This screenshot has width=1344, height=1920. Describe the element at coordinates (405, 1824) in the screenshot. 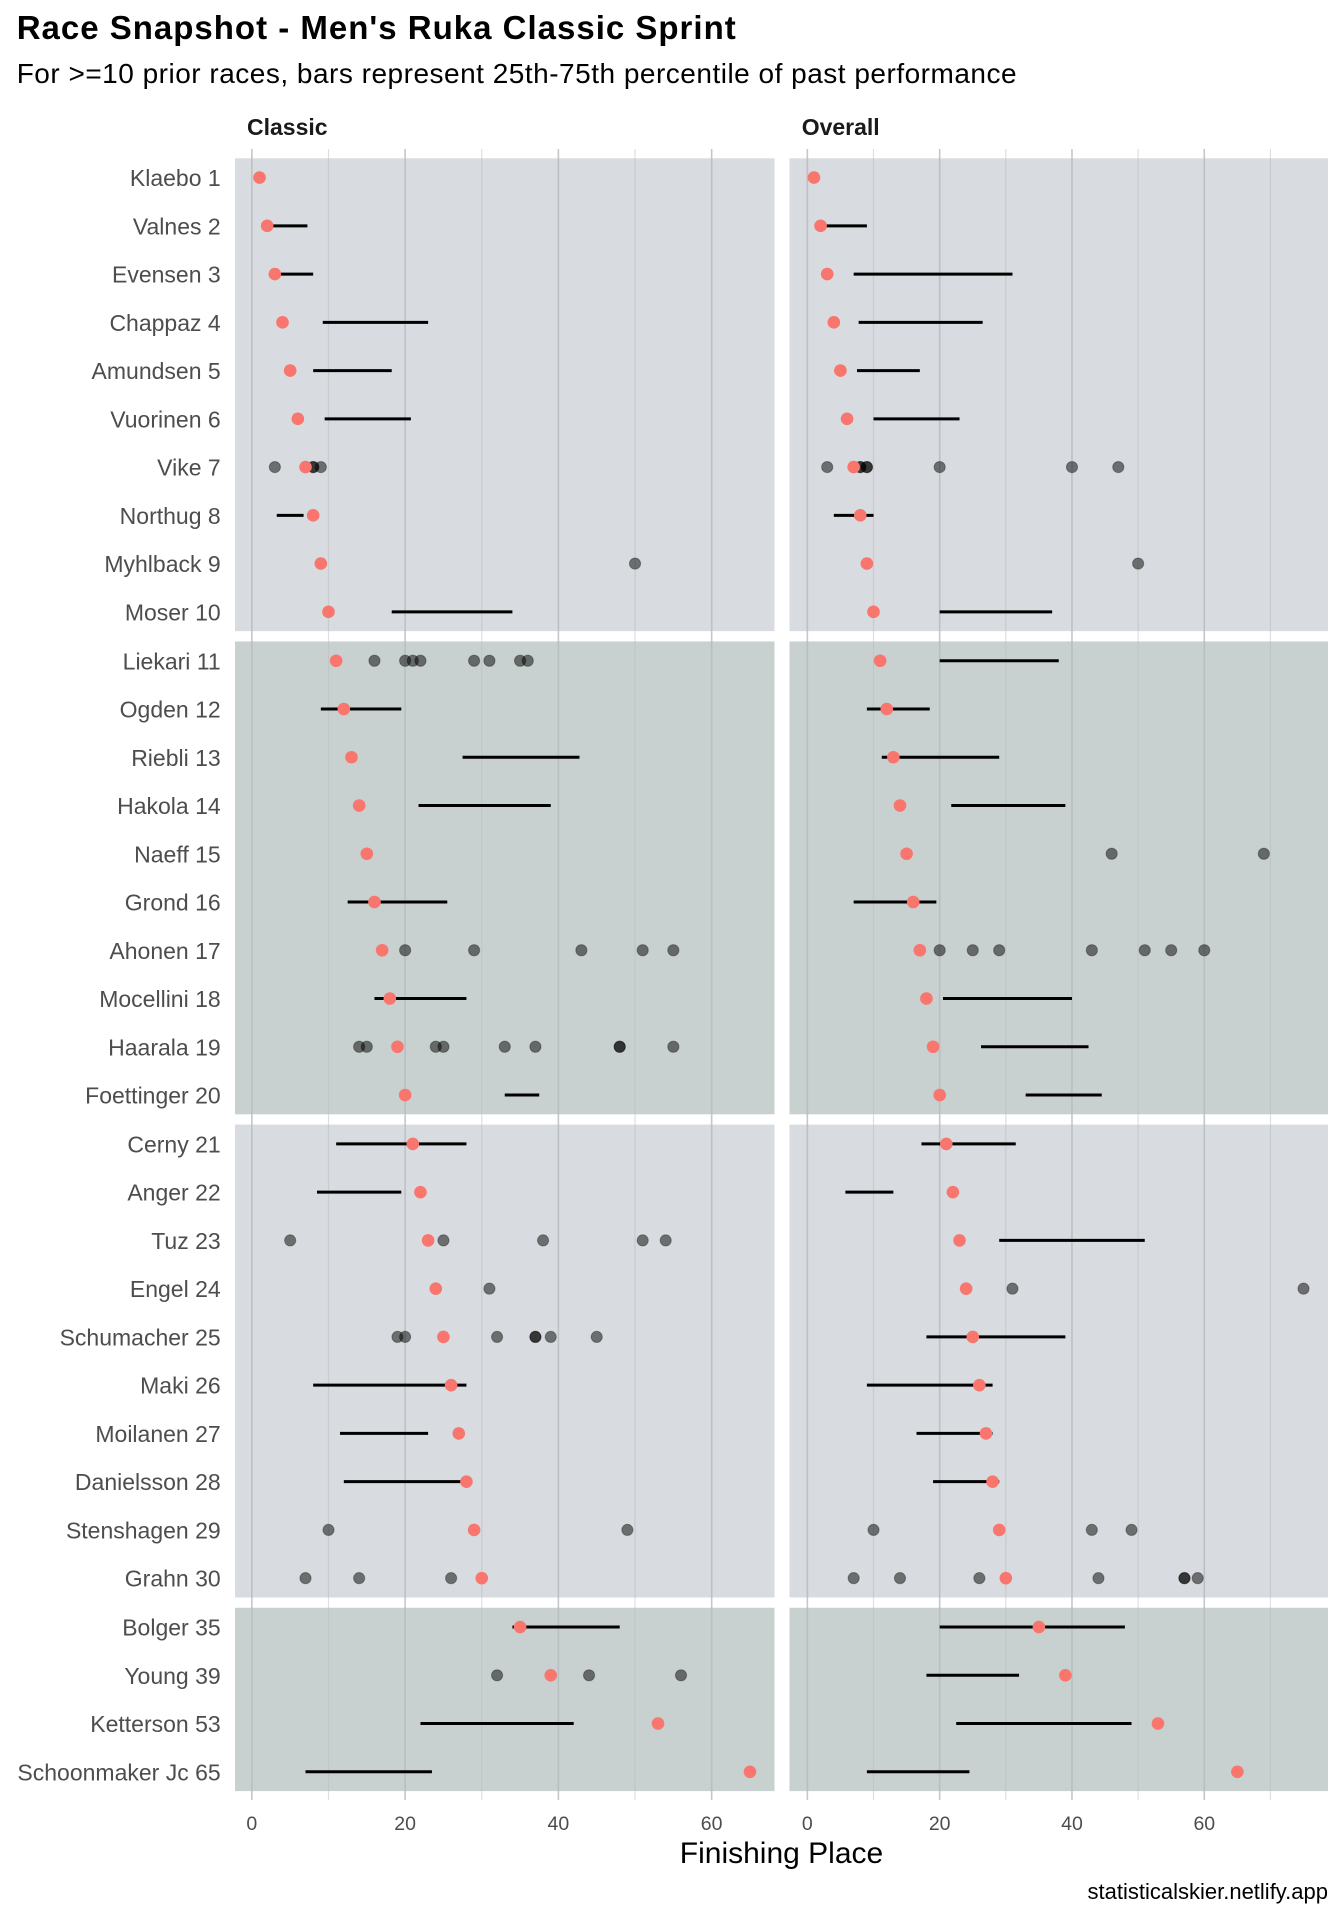

I see `x-tick-label: 20` at that location.